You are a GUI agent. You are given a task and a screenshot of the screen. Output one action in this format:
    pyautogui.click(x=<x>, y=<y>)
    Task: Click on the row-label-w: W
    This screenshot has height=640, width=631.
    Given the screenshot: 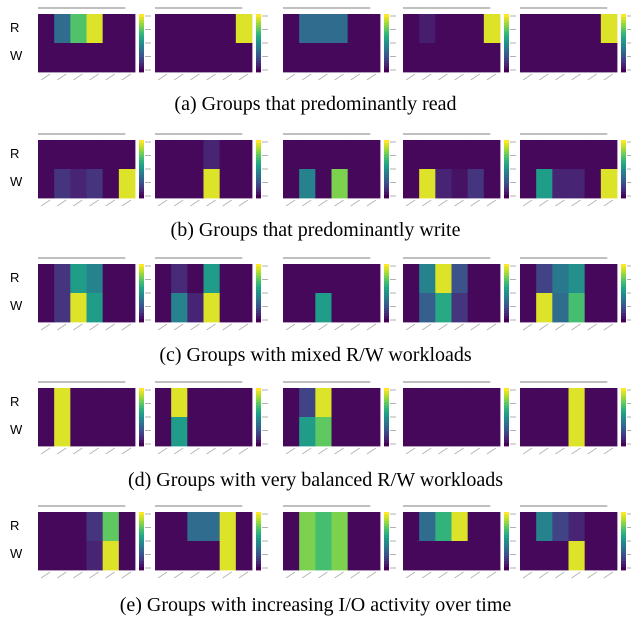 What is the action you would take?
    pyautogui.click(x=16, y=429)
    